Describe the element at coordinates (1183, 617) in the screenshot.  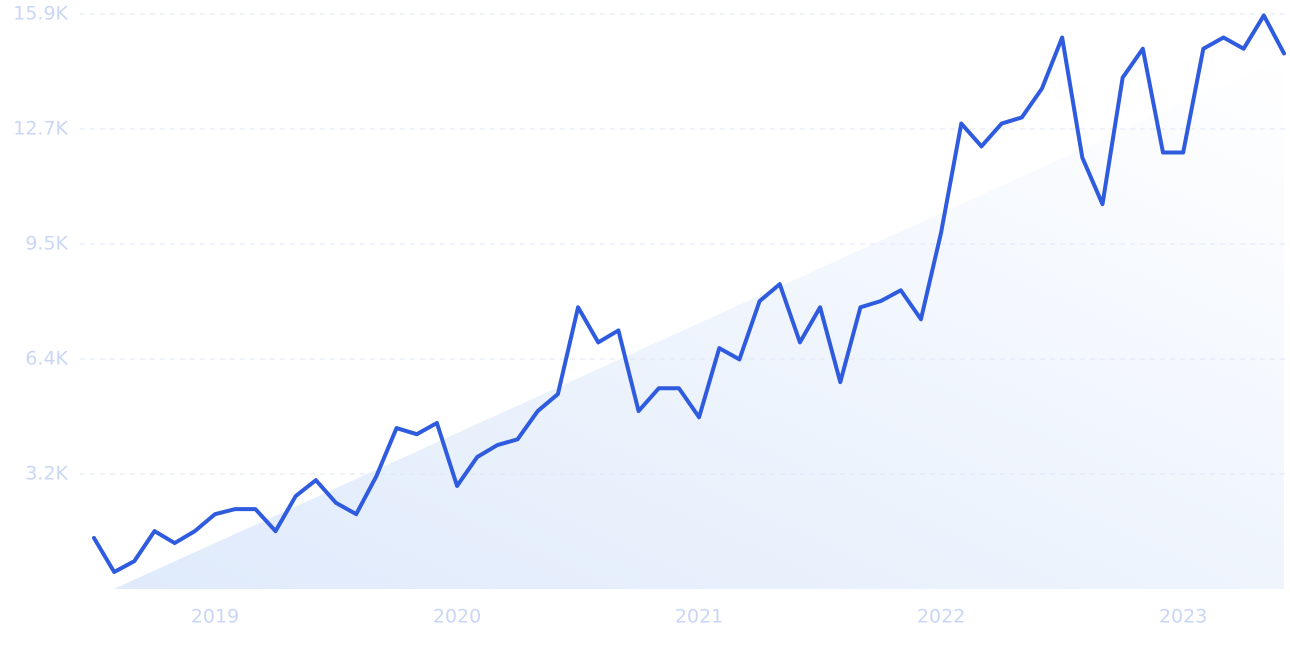
I see `x-tick-label: 2023` at that location.